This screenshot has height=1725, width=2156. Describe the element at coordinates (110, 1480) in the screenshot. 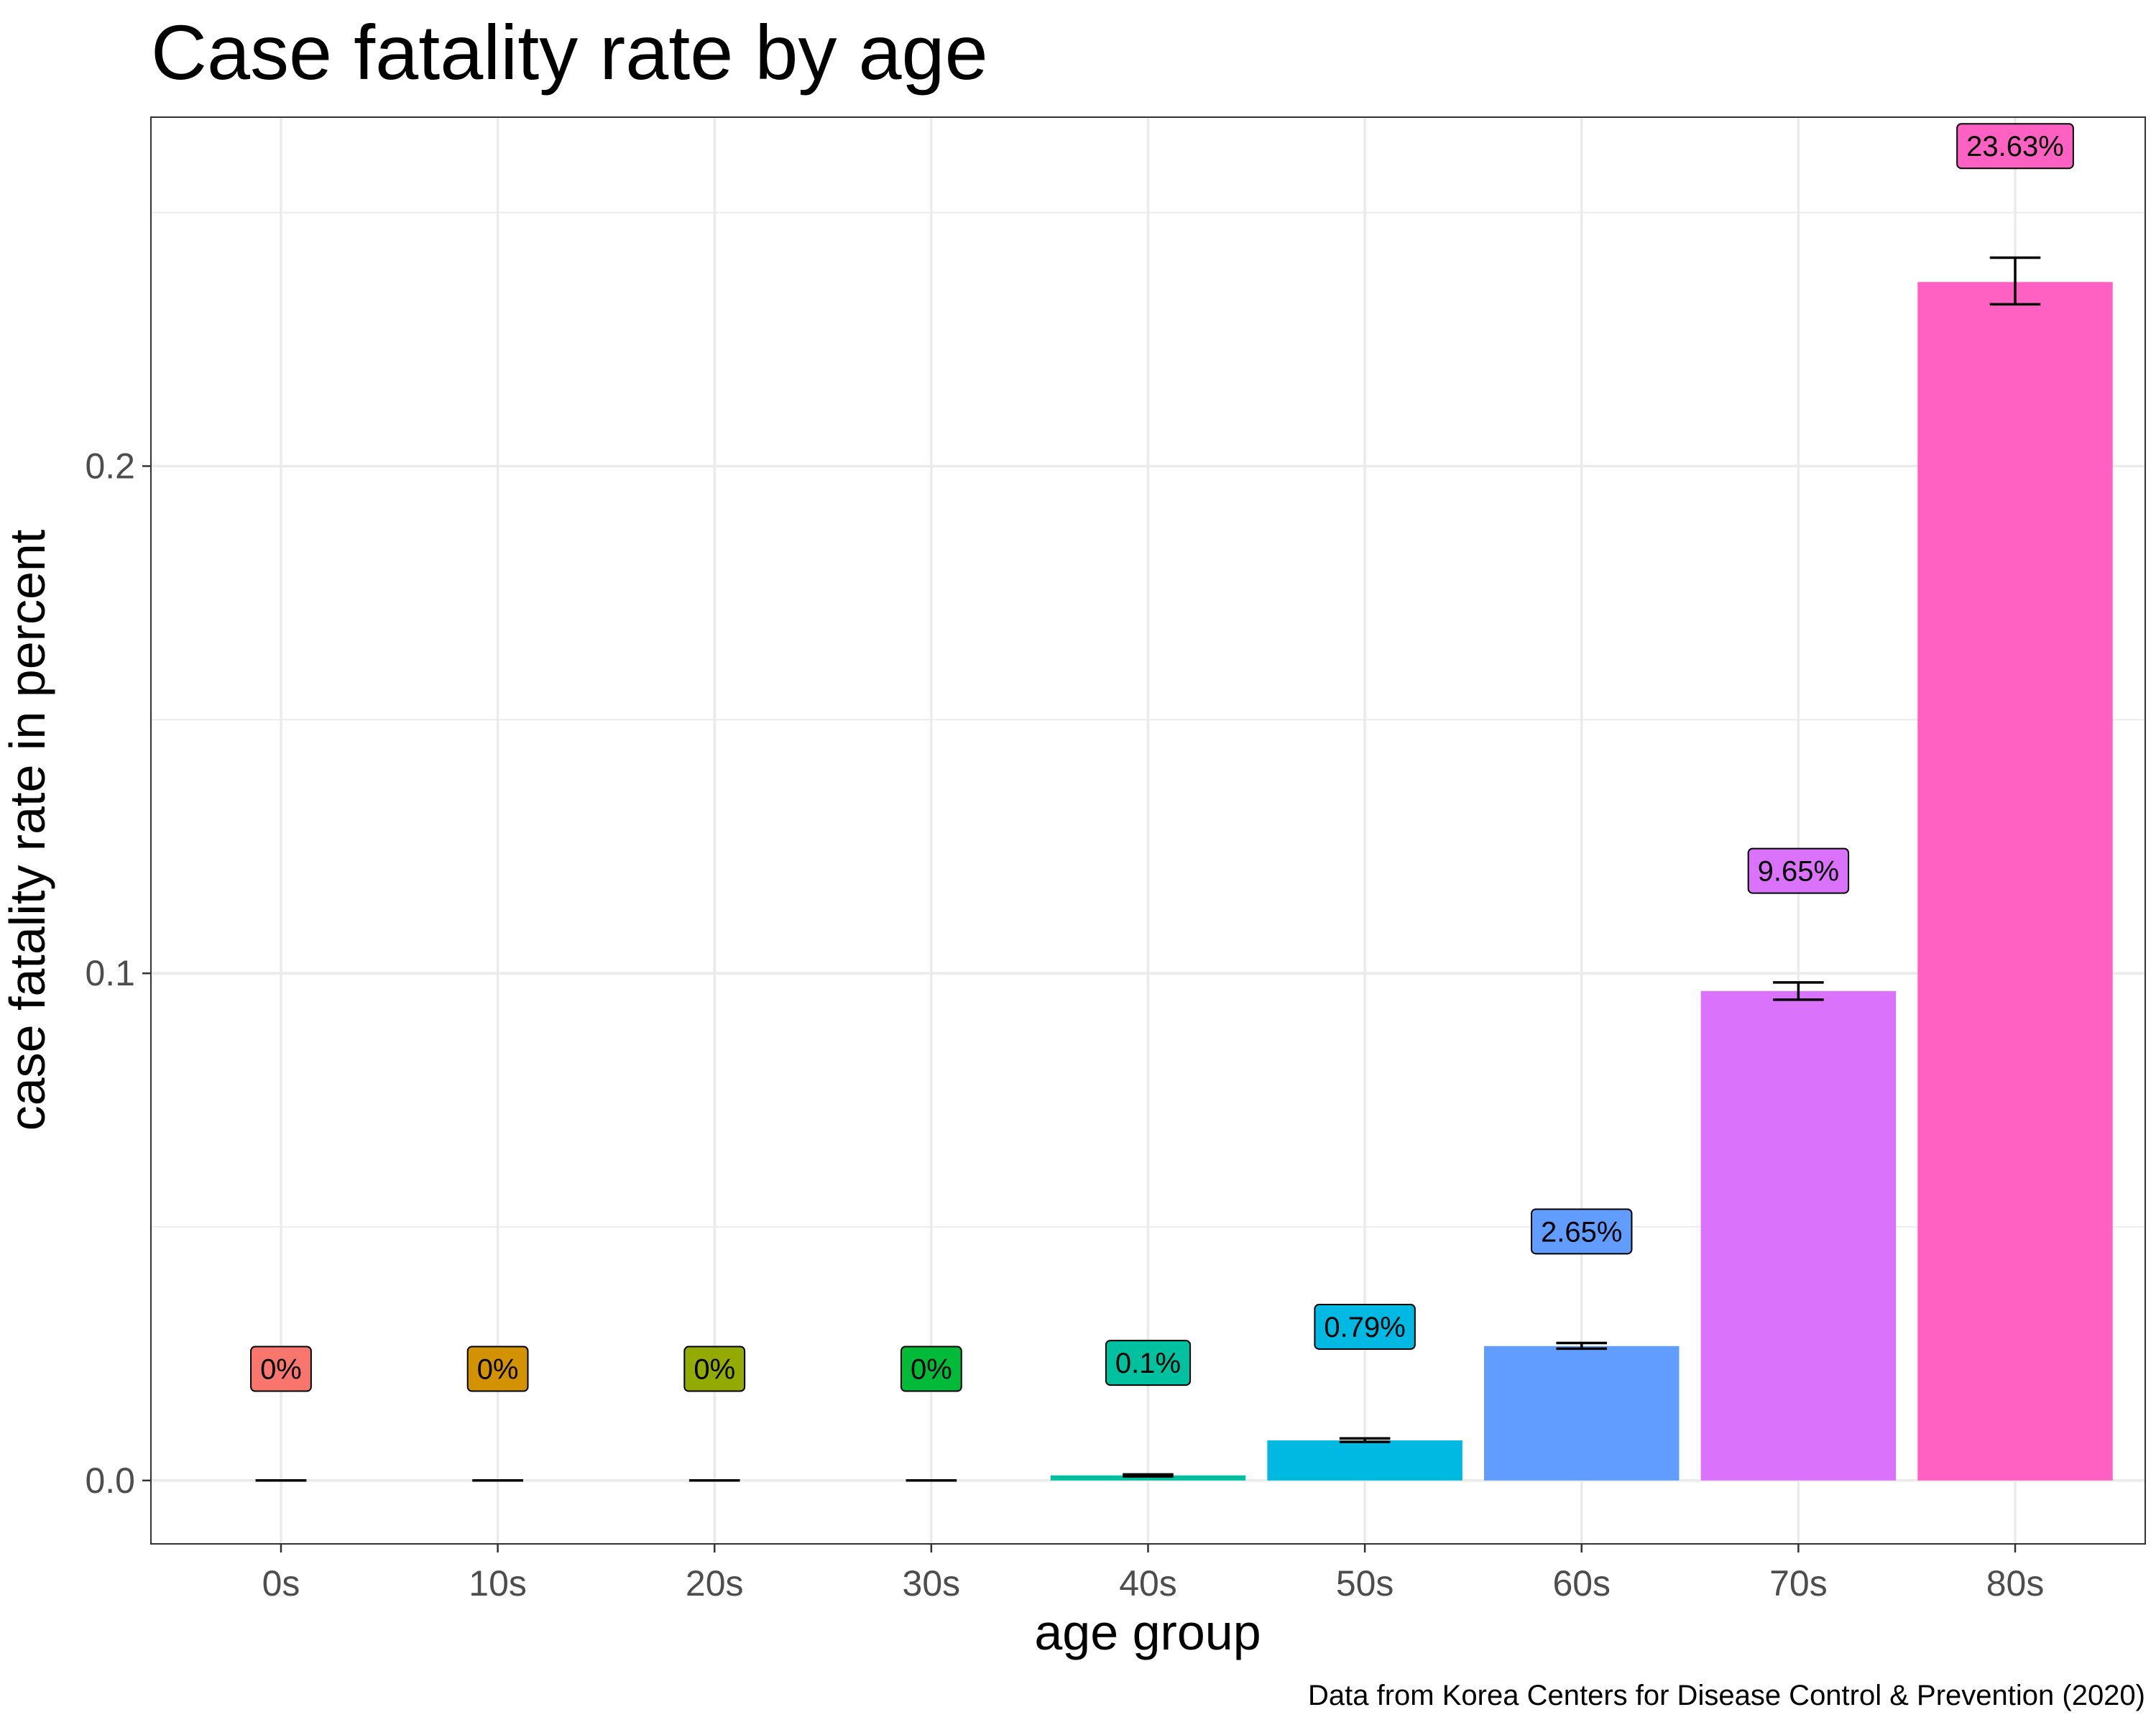

I see `y-tick-label: 0.0` at that location.